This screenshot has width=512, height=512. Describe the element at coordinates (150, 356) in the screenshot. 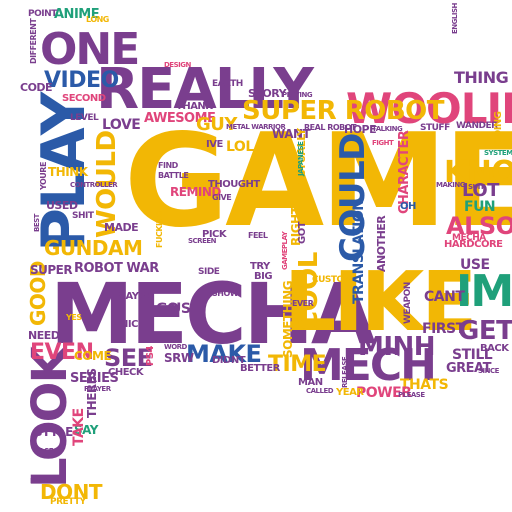

I see `word-ps4: PS4` at that location.